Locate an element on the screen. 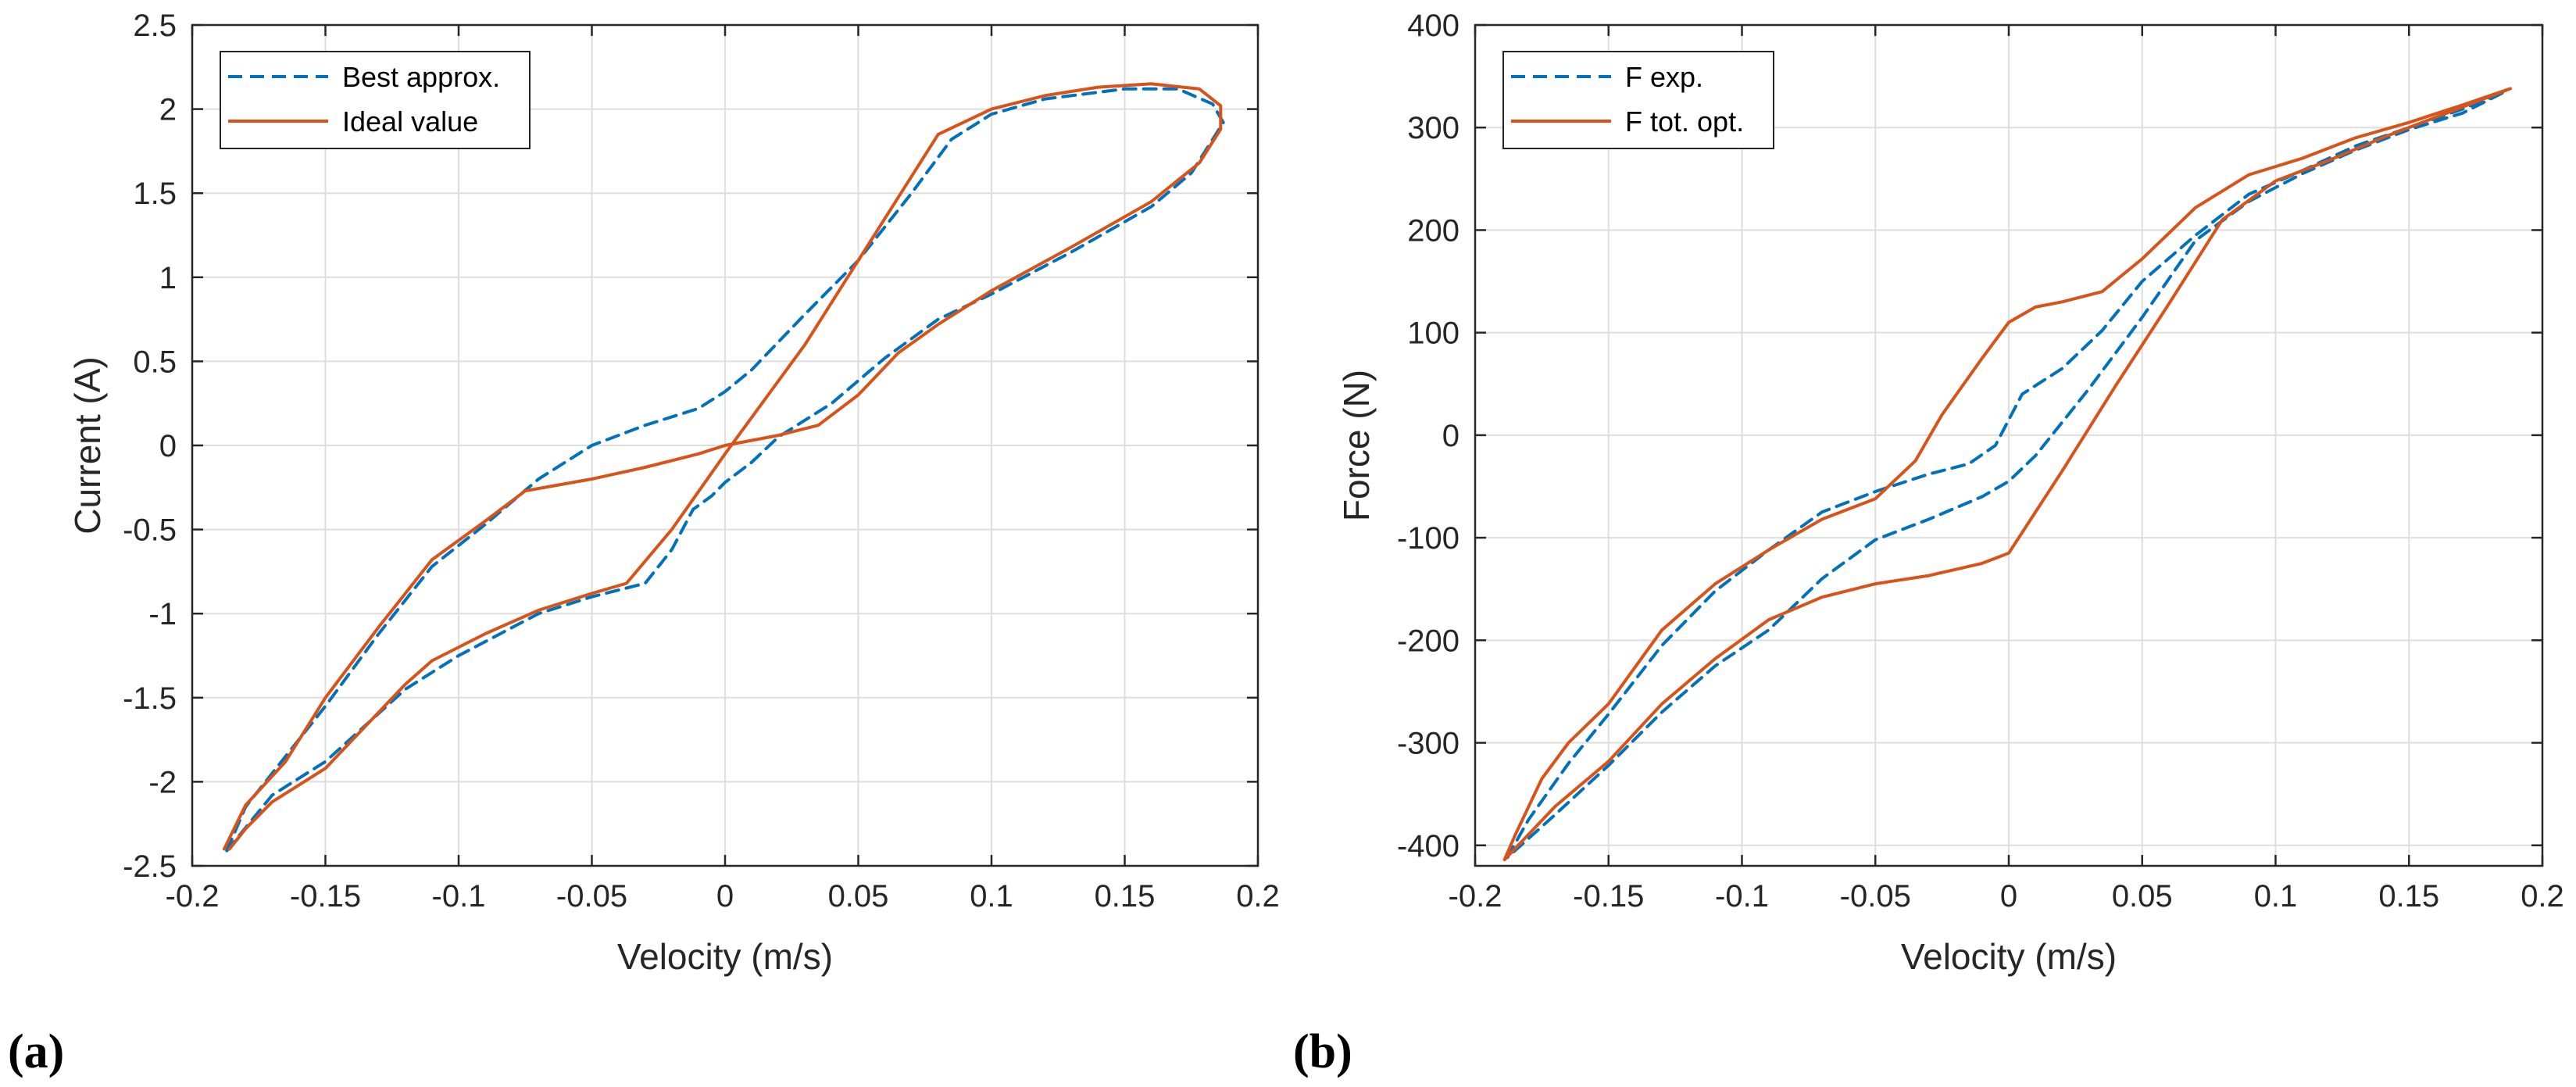  y-tick-label: -2 is located at coordinates (163, 782).